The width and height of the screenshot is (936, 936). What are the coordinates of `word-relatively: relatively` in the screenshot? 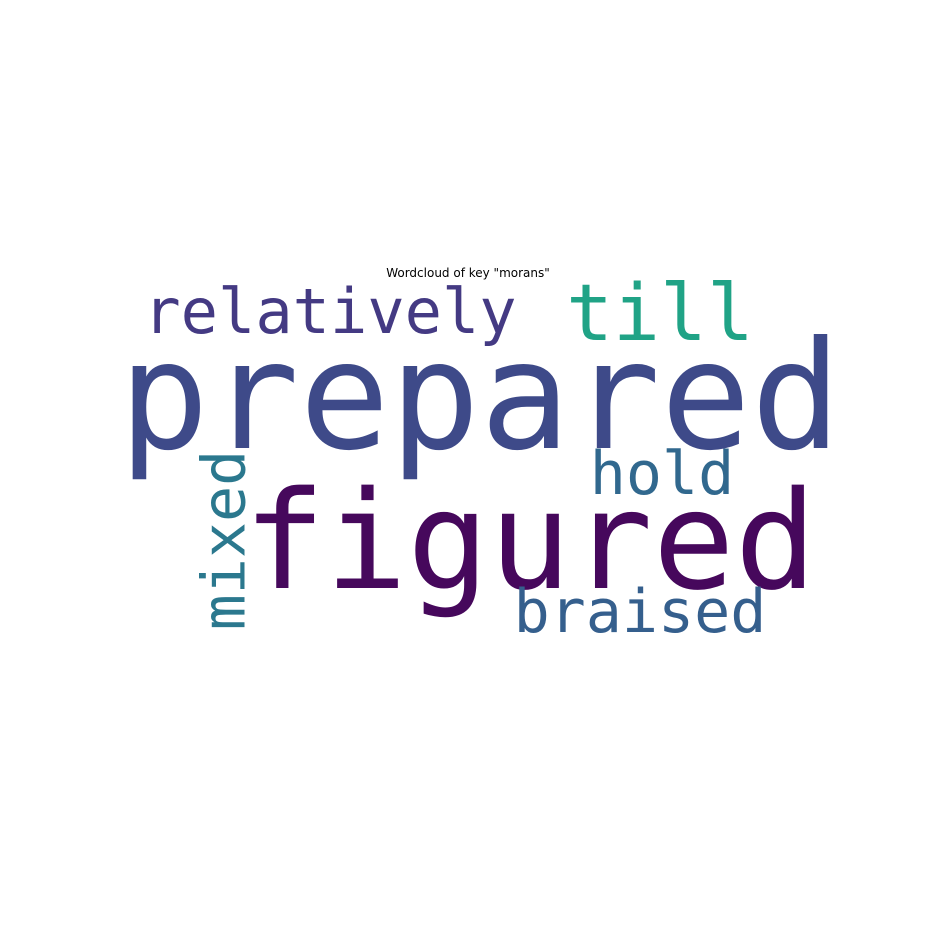 It's located at (329, 311).